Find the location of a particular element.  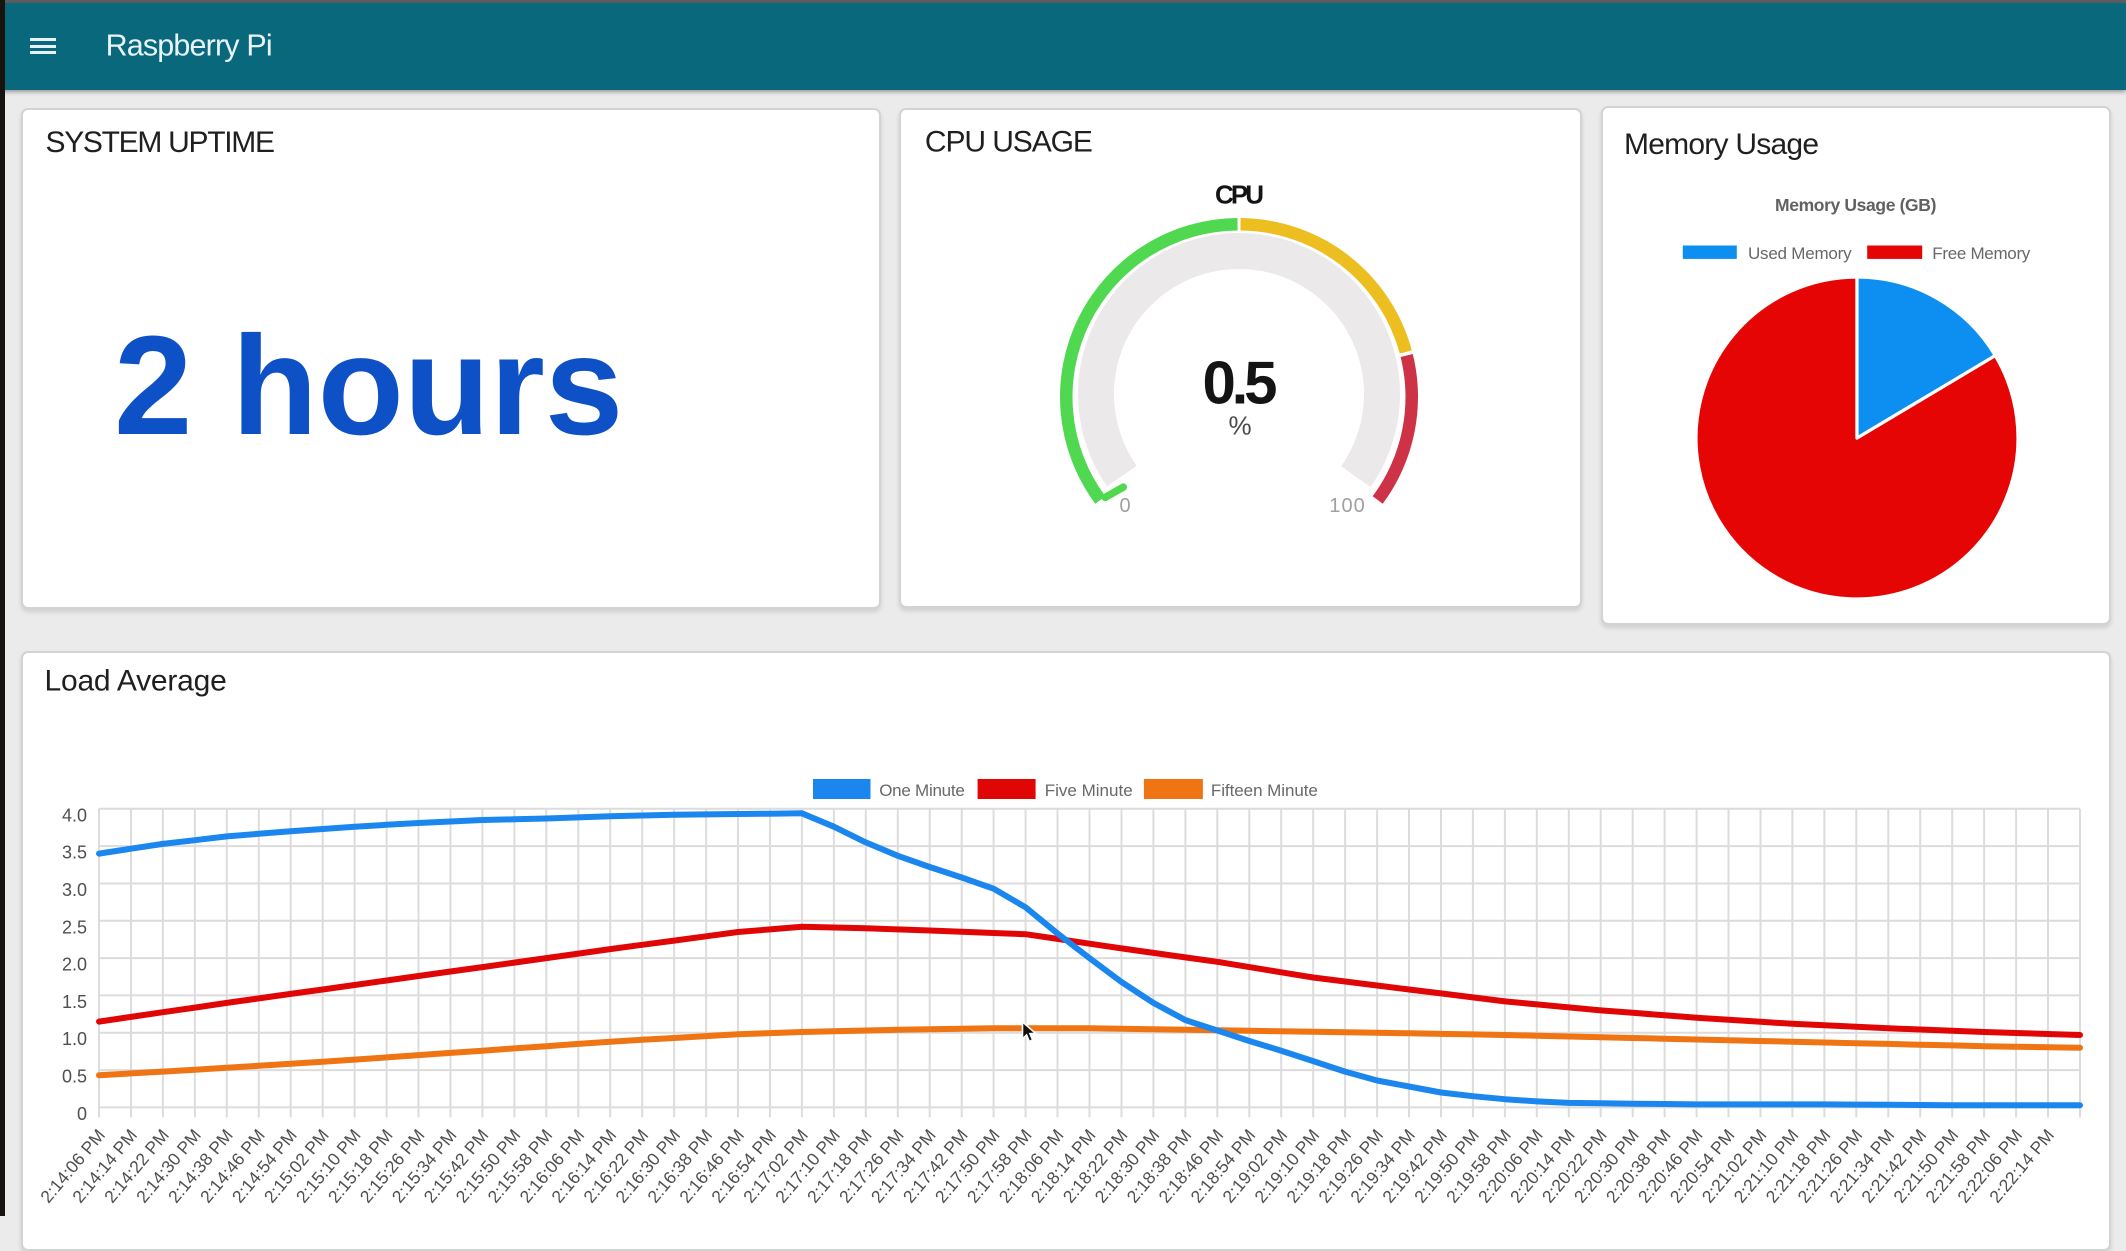

svg-text: 4.0 is located at coordinates (74, 815).